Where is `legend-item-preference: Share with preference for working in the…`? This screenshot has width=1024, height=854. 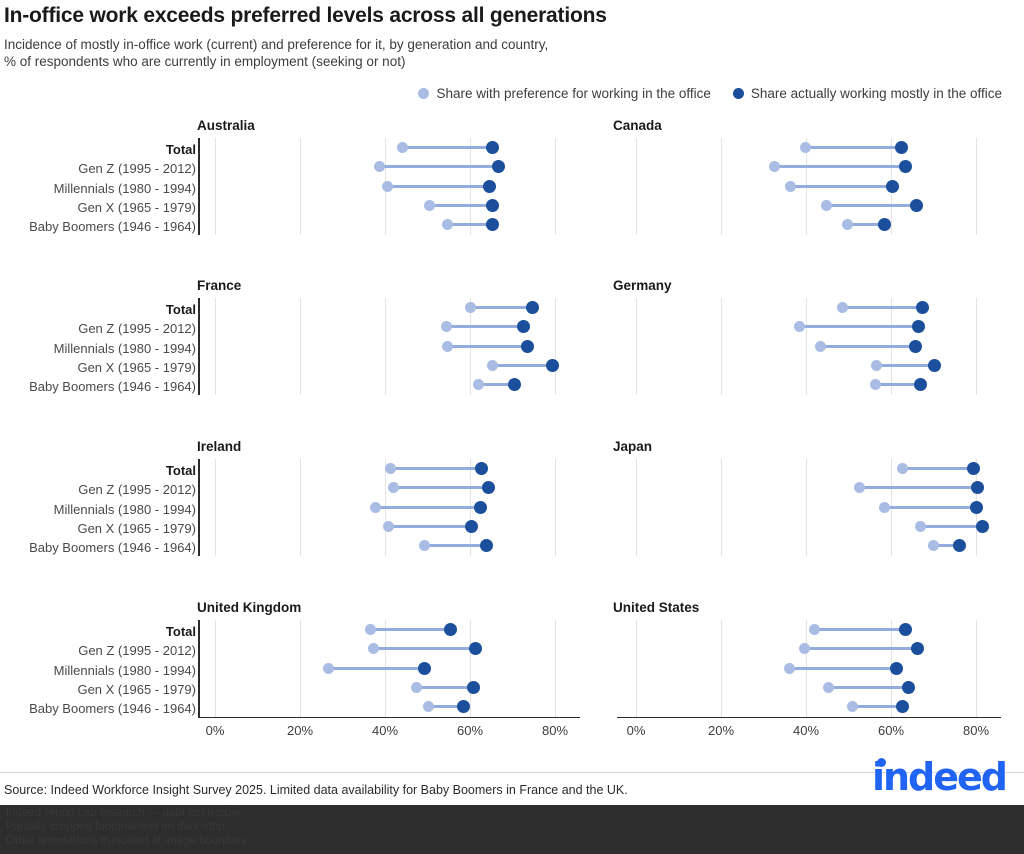 legend-item-preference: Share with preference for working in the… is located at coordinates (564, 93).